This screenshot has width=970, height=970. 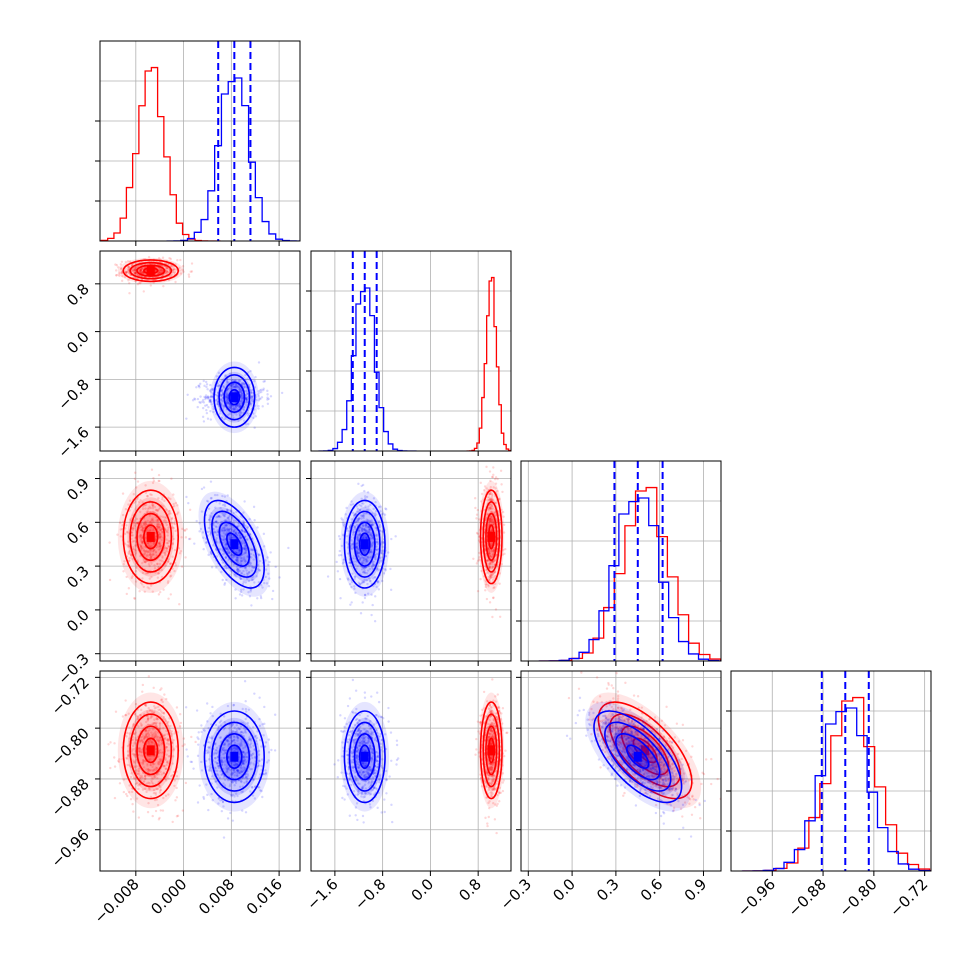 What do you see at coordinates (78, 490) in the screenshot?
I see `y-tick-label: 0.9` at bounding box center [78, 490].